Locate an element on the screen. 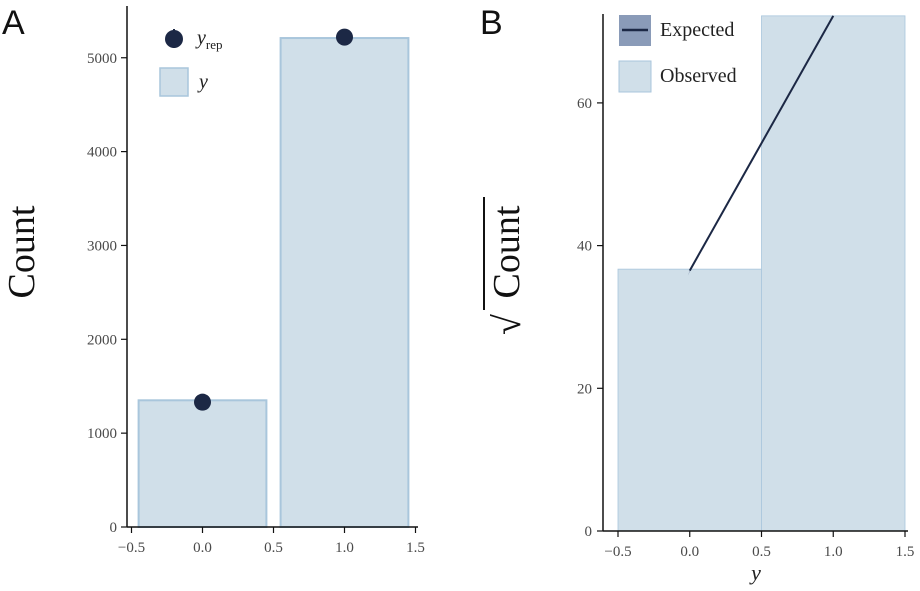  panel-a-ytick-label: 4000 is located at coordinates (102, 153).